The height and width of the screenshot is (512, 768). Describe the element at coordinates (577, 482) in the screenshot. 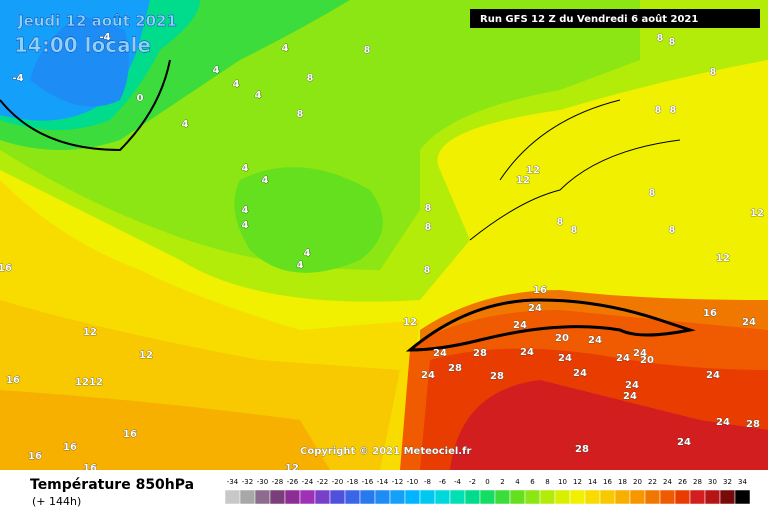

I see `colorbar-label: 12` at that location.